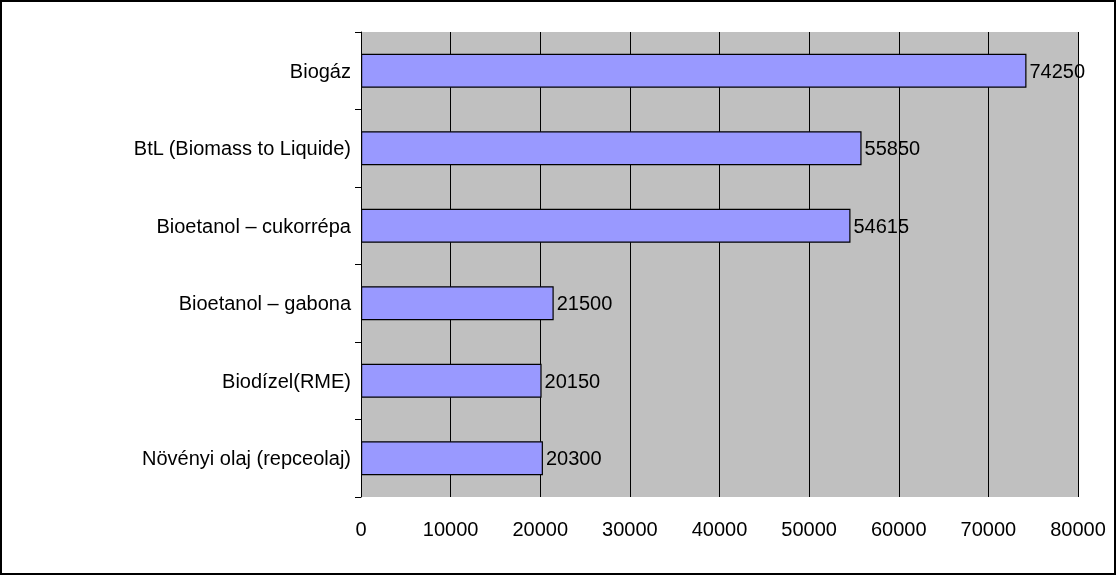 The height and width of the screenshot is (575, 1116). I want to click on y-tick-label: Növényi olaj (repceolaj), so click(246, 458).